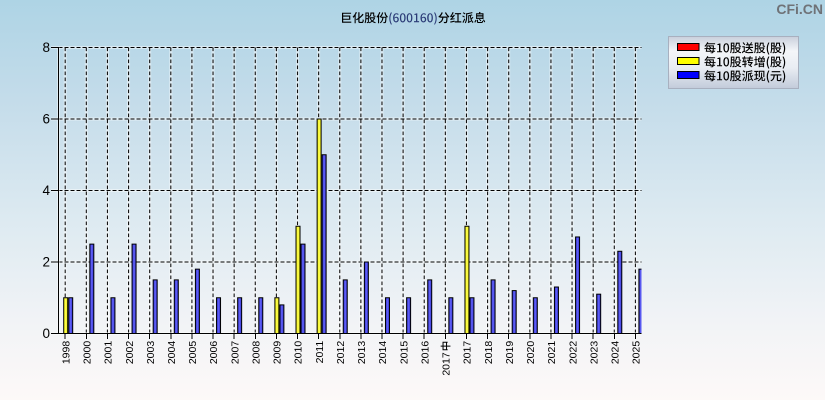  I want to click on svg-text: 2021, so click(552, 353).